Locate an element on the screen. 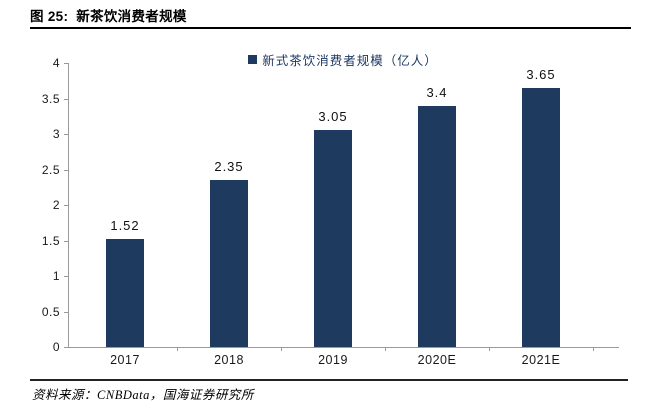  x-axis-label: 2021E is located at coordinates (541, 360).